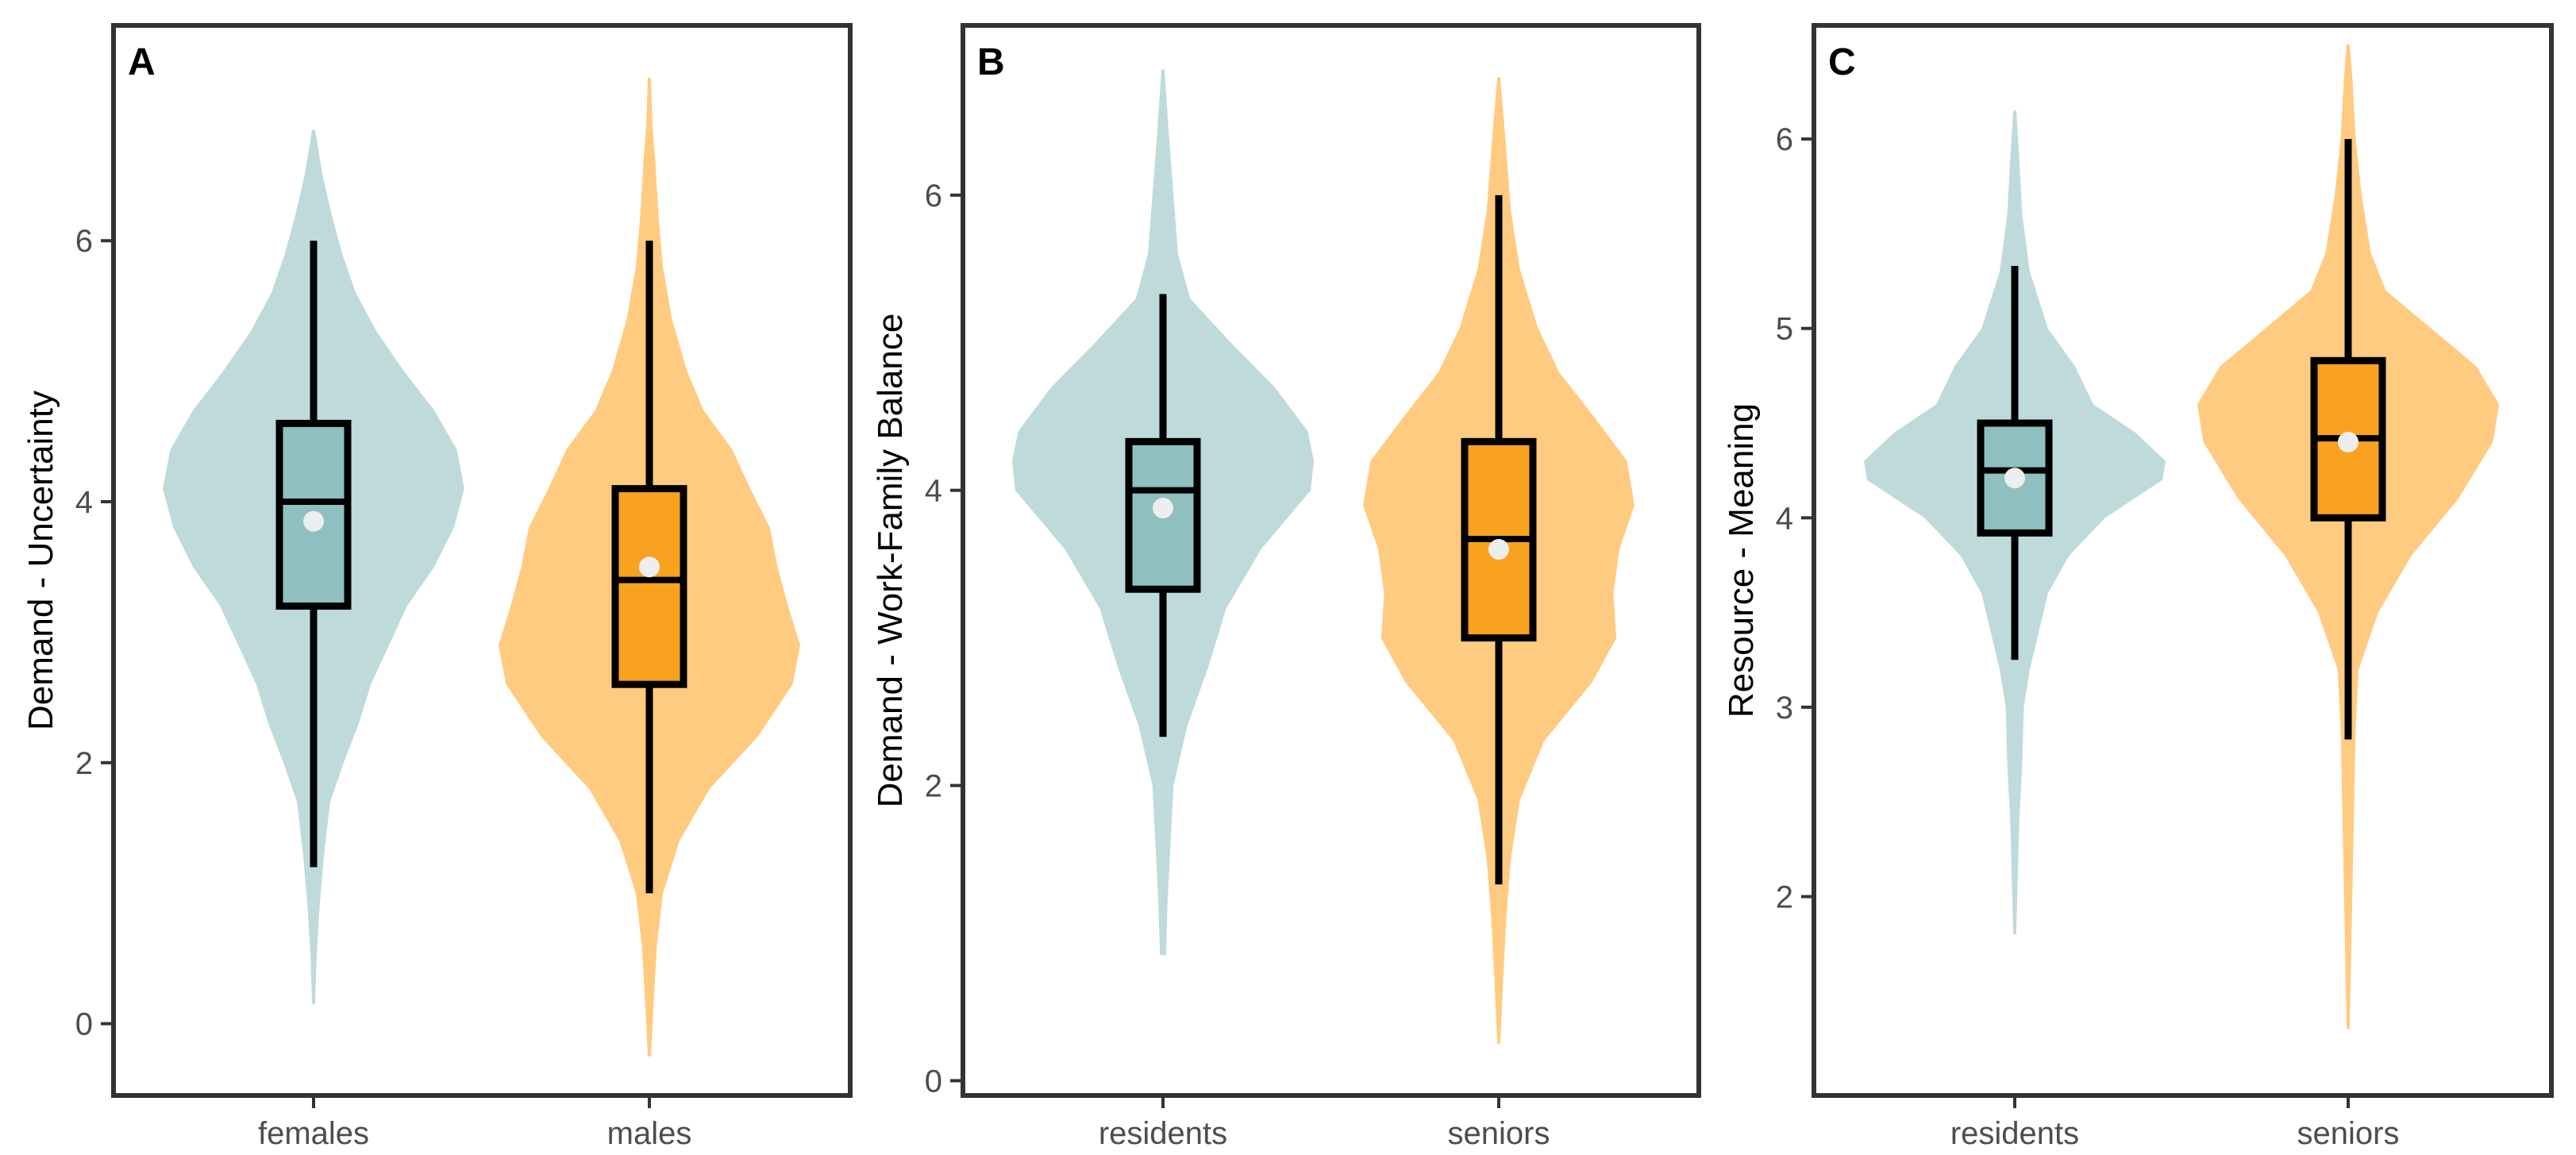 Image resolution: width=2576 pixels, height=1155 pixels. What do you see at coordinates (649, 567) in the screenshot?
I see `mean-point-males` at bounding box center [649, 567].